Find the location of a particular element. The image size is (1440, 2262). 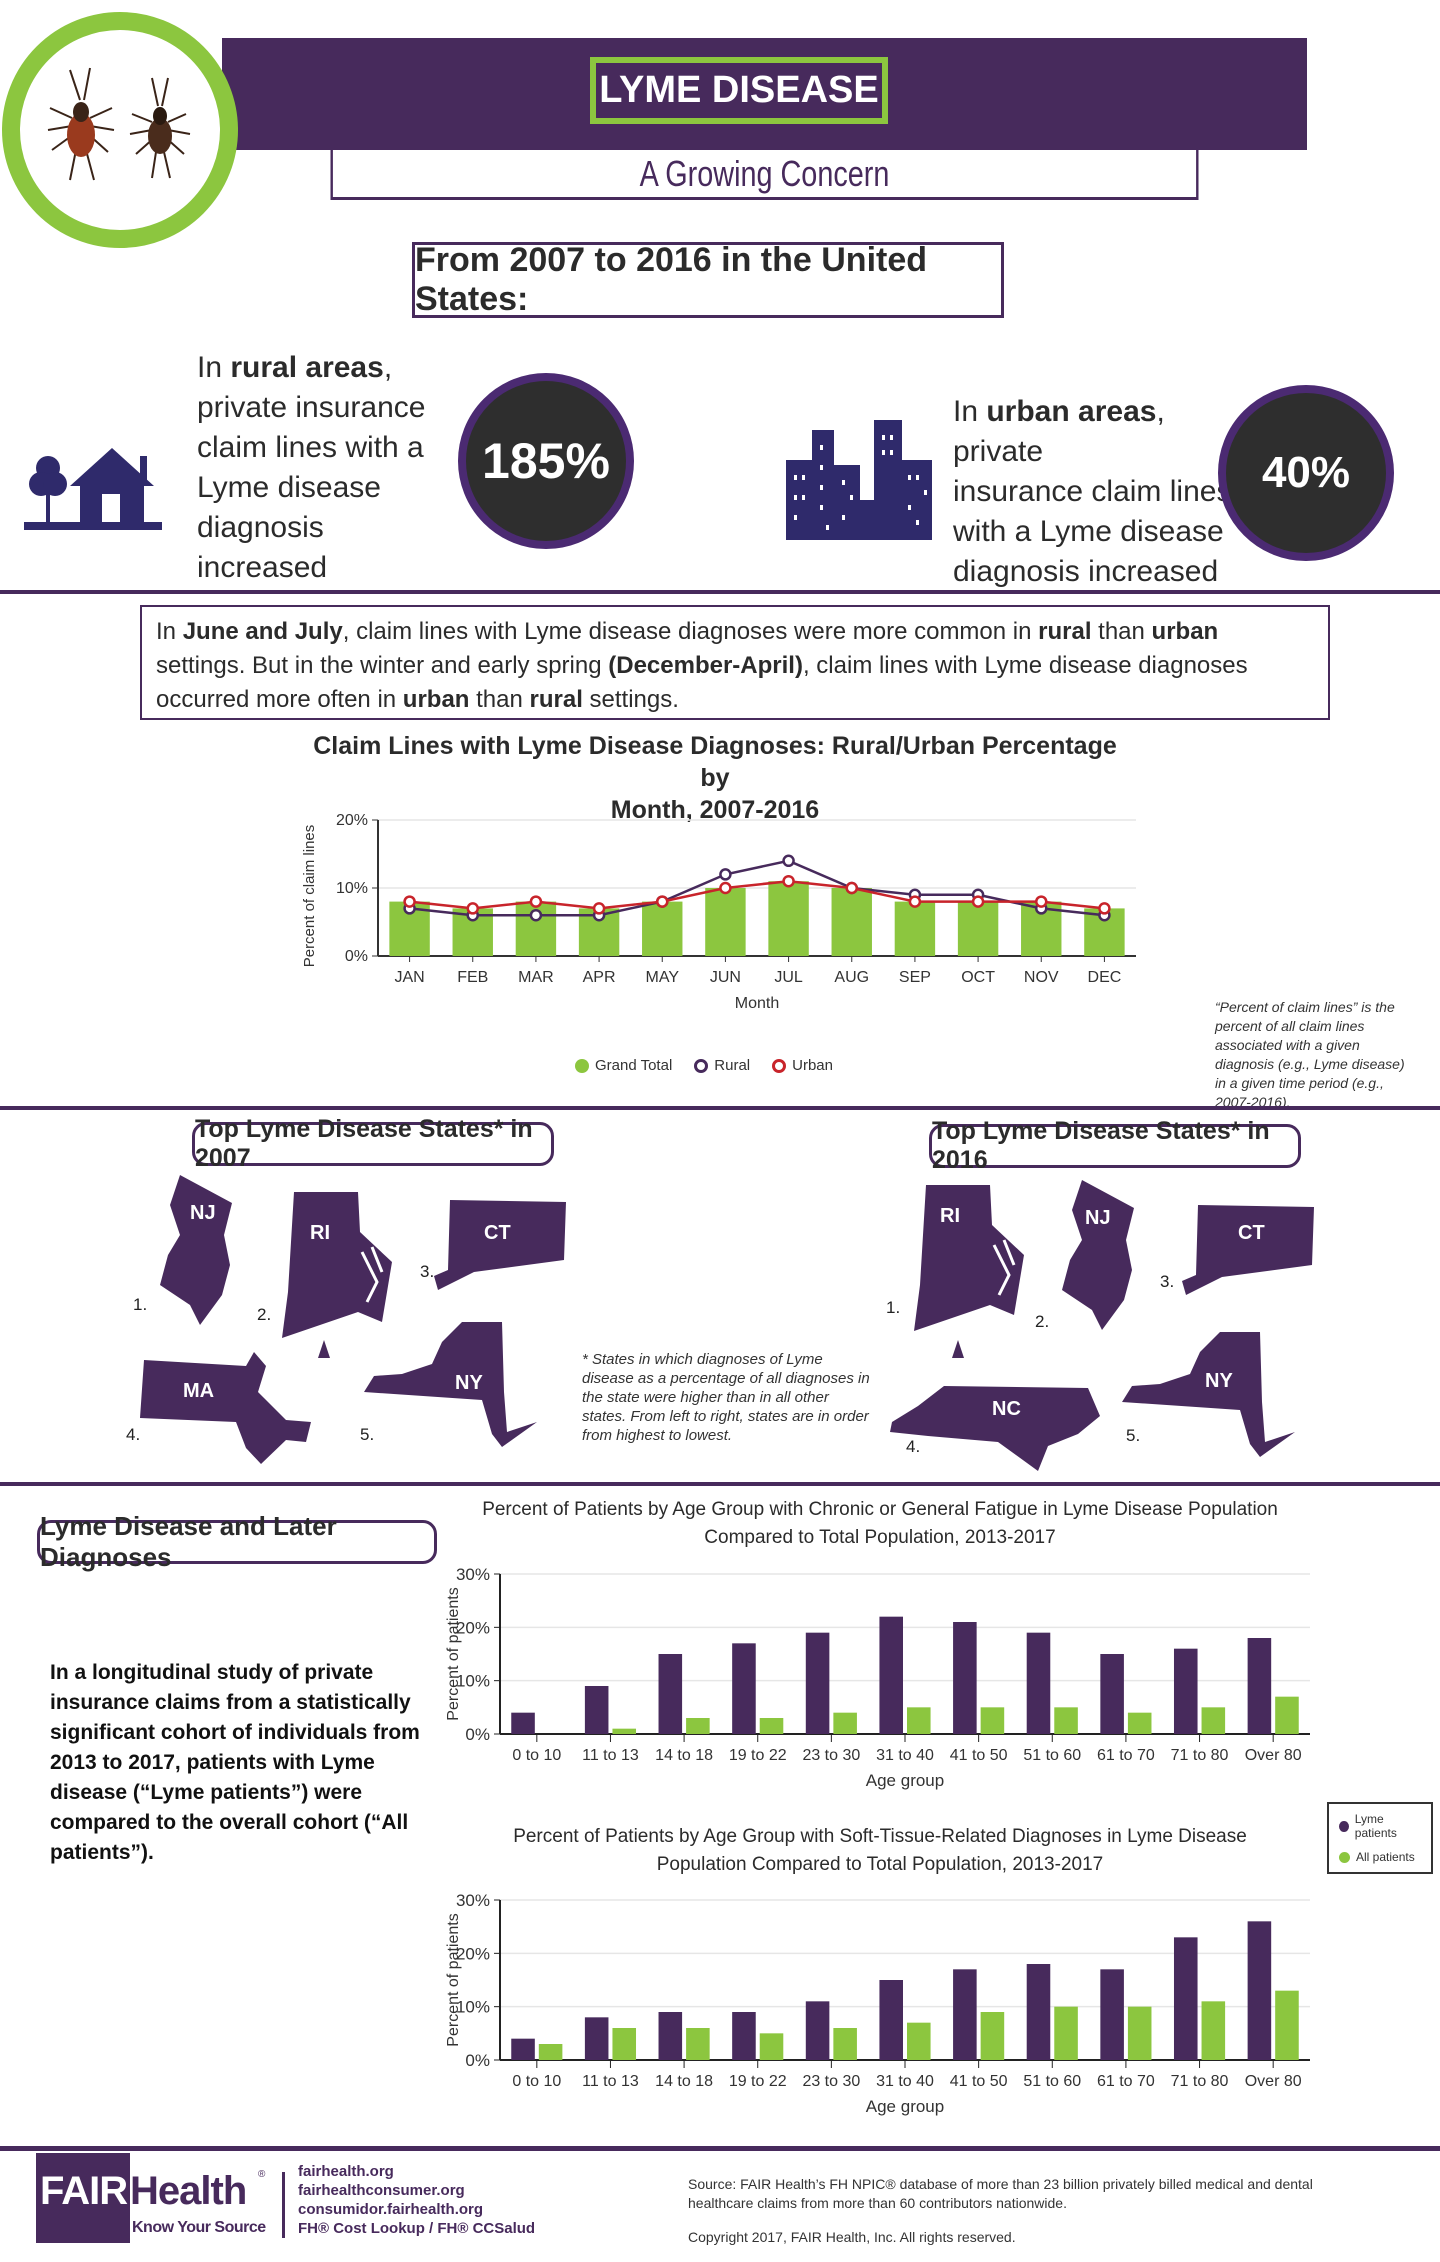

state-label: MA is located at coordinates (199, 1391).